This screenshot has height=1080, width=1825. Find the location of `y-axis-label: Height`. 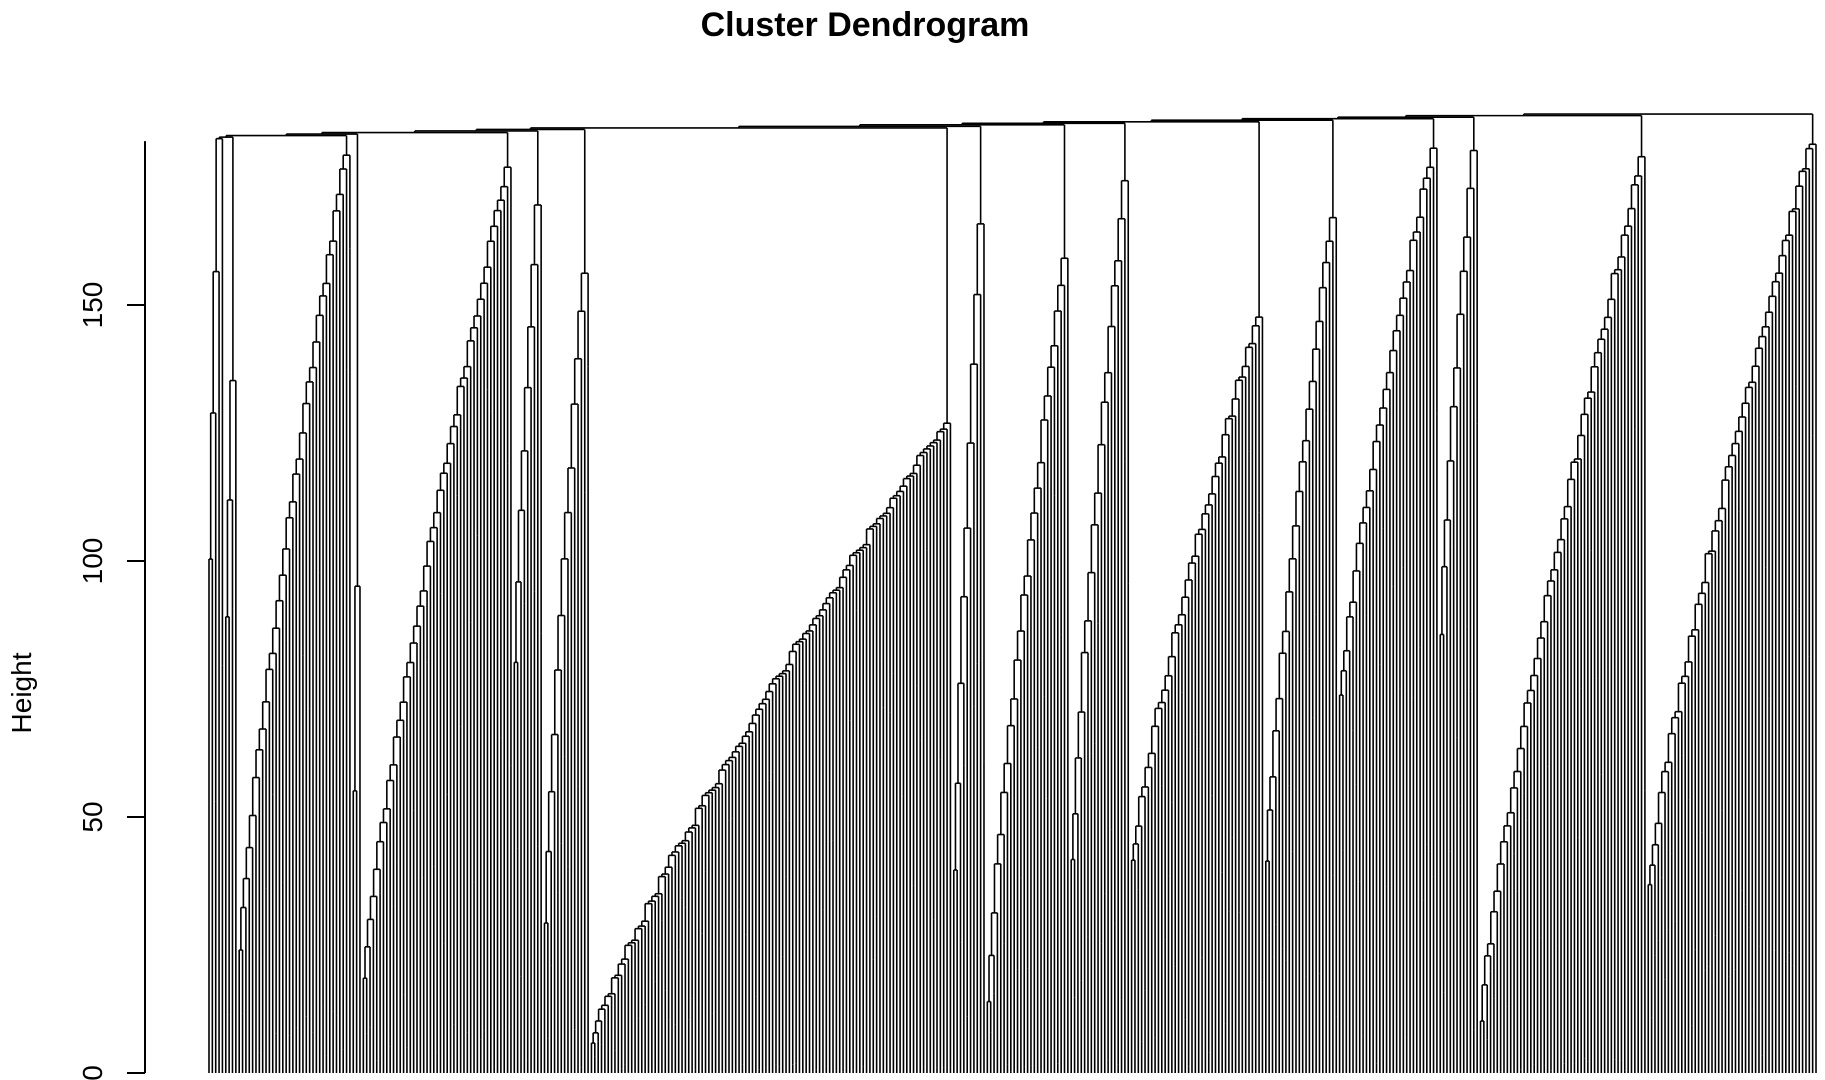

y-axis-label: Height is located at coordinates (21, 692).